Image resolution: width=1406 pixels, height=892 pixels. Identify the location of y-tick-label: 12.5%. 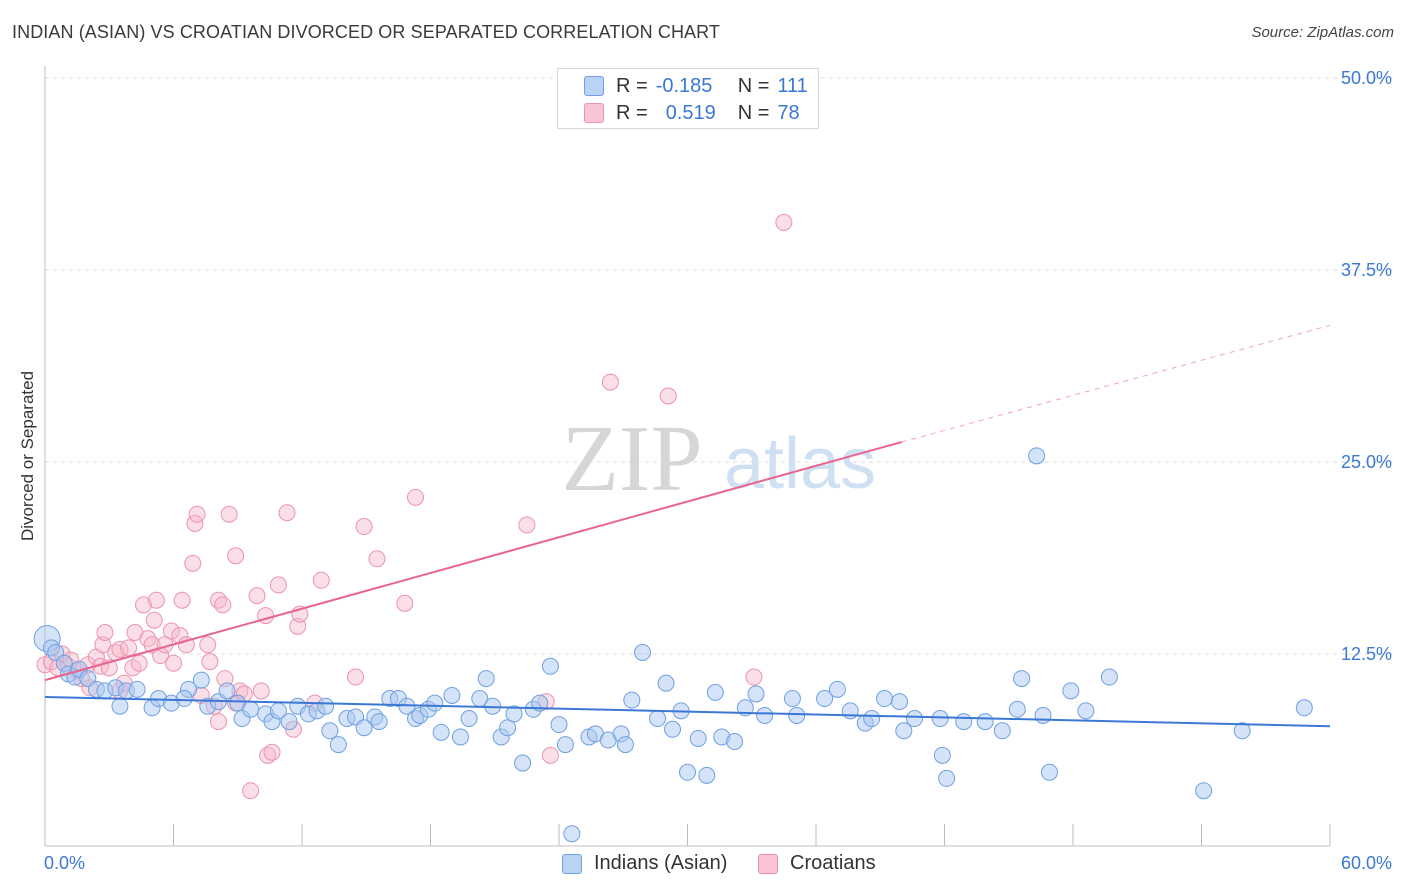
(1366, 654).